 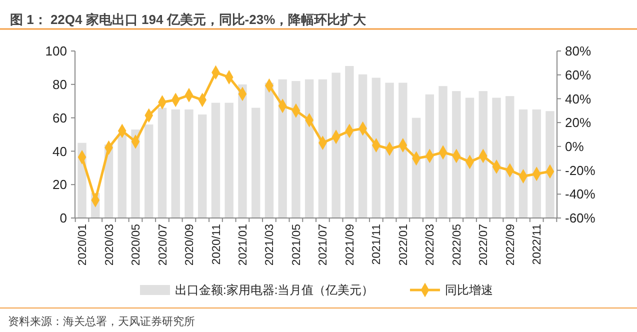 I want to click on x-tick-label: 2021/07, so click(x=324, y=245).